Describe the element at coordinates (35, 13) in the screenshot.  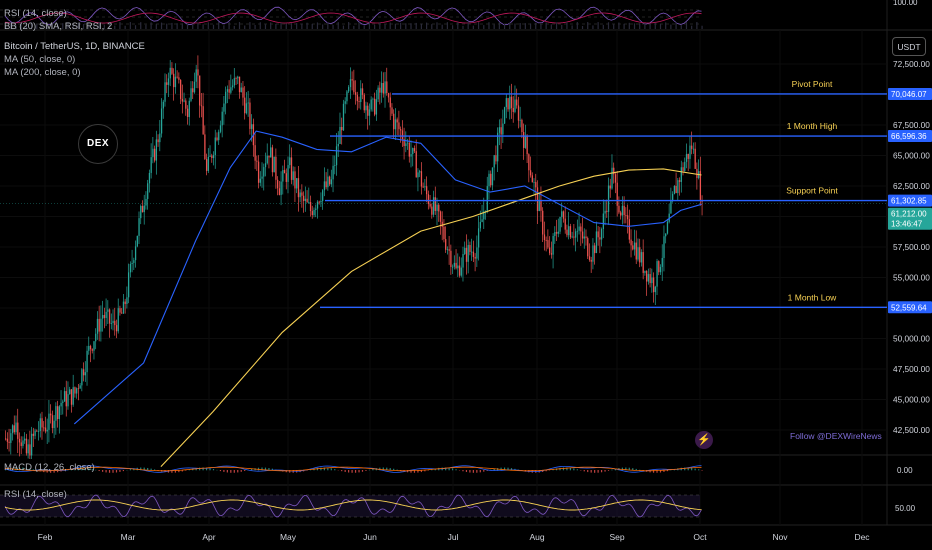
I see `top-rsi-legend: RSI (14, close)` at that location.